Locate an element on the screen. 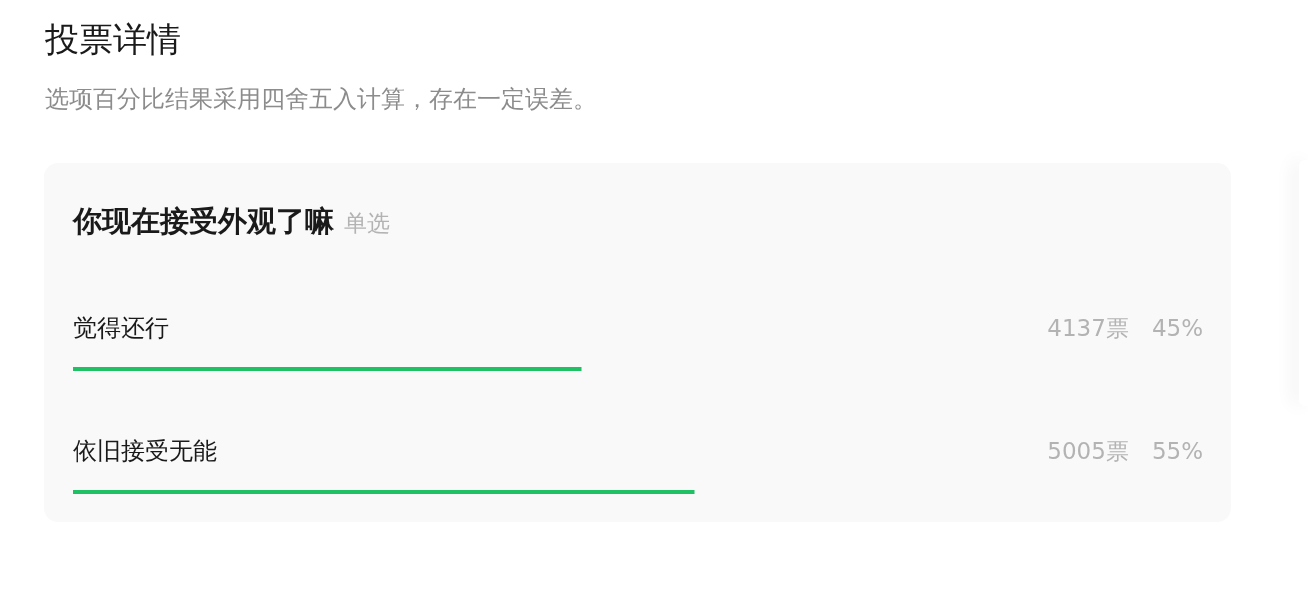 The width and height of the screenshot is (1308, 594). chart-subtitle: 选项百分比结果采用四舍五入计算，存在一定误差。 is located at coordinates (321, 99).